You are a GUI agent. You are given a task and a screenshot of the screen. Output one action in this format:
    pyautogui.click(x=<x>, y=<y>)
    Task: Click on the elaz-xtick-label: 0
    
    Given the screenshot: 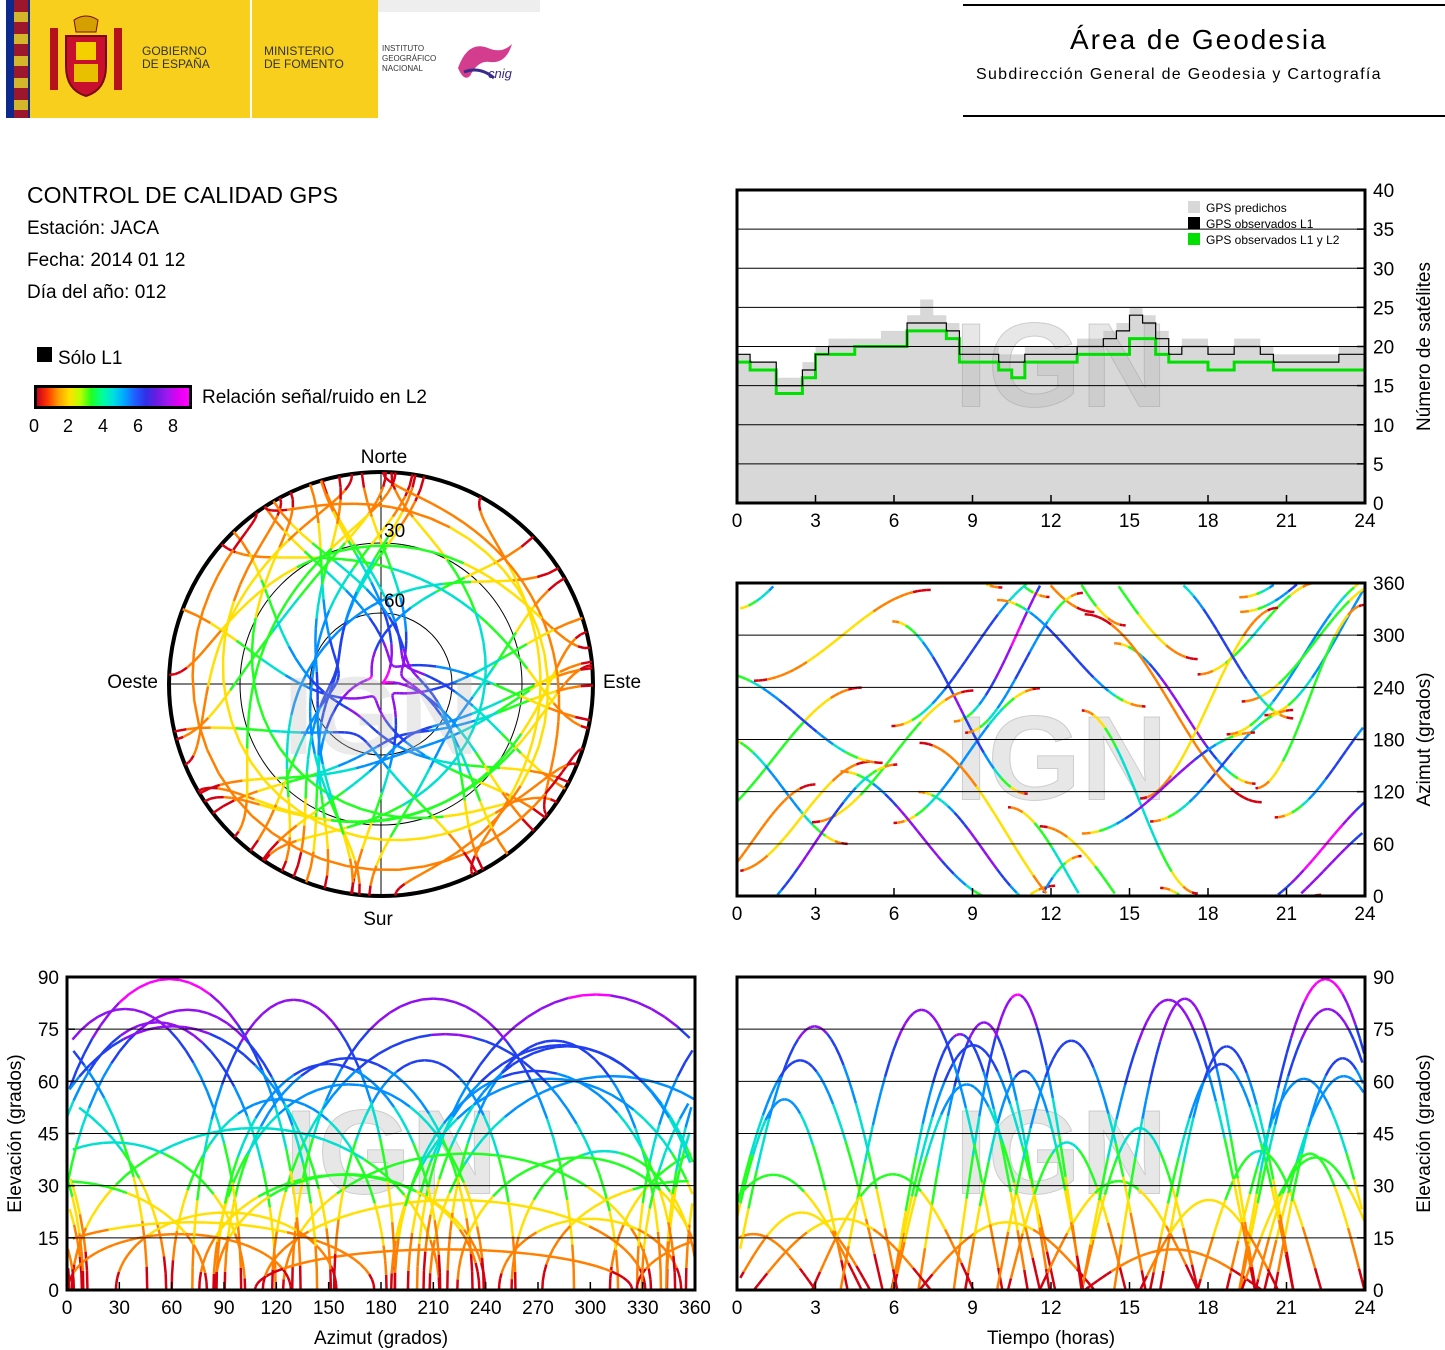 What is the action you would take?
    pyautogui.click(x=67, y=1308)
    